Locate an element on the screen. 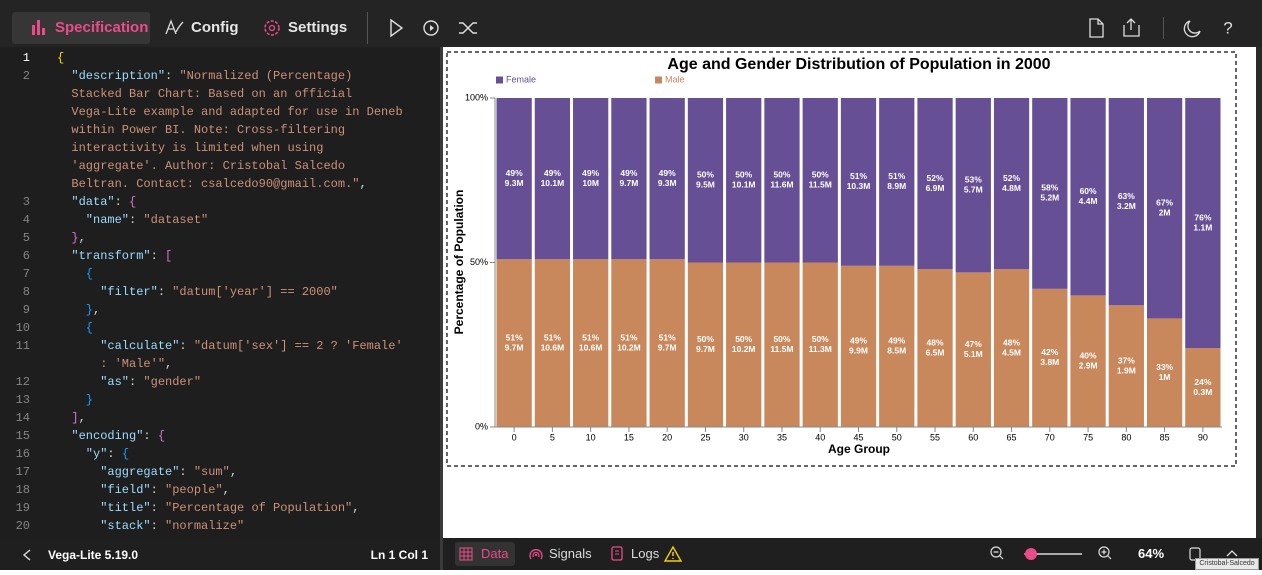  x-tick-label: 80 is located at coordinates (1126, 437).